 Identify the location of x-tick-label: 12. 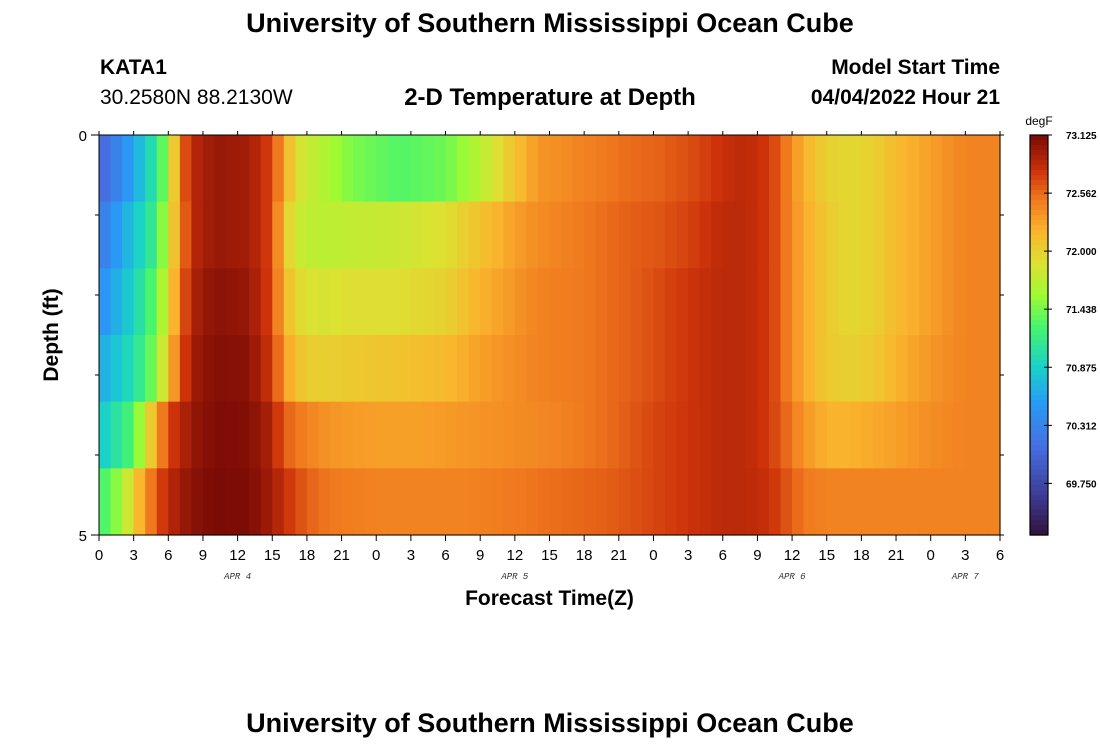
(515, 555).